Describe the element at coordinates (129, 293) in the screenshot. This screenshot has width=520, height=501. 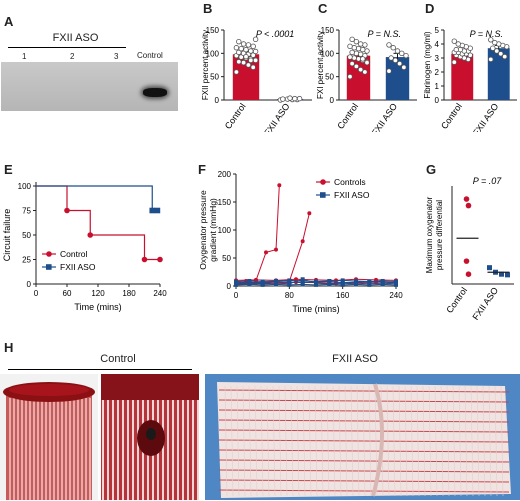
I see `x-tick-label: 180` at that location.